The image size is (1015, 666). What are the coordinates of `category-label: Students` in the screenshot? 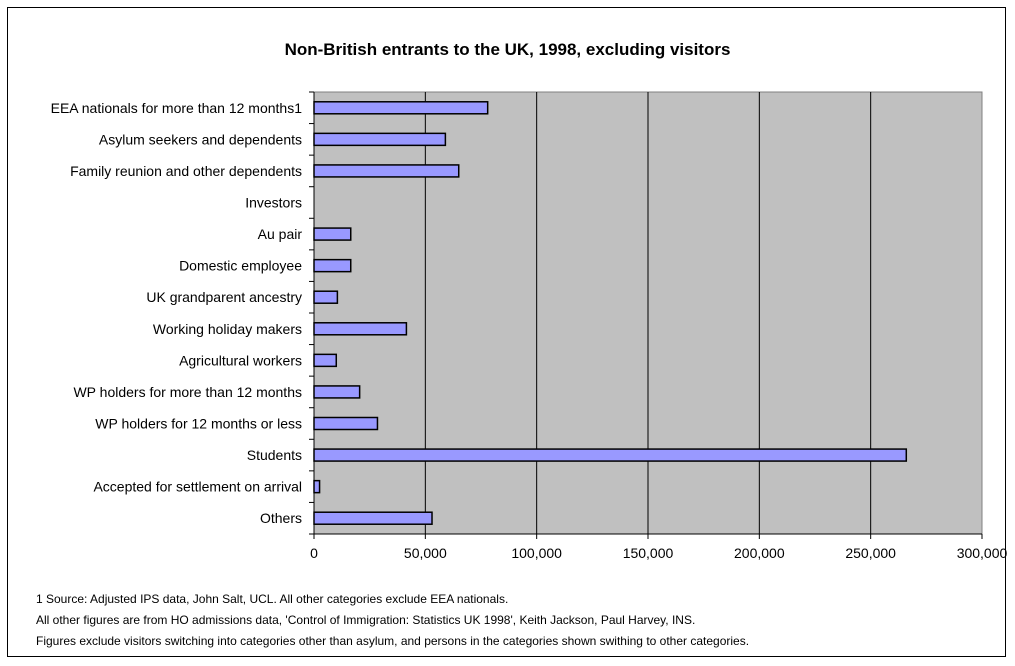 It's located at (274, 455).